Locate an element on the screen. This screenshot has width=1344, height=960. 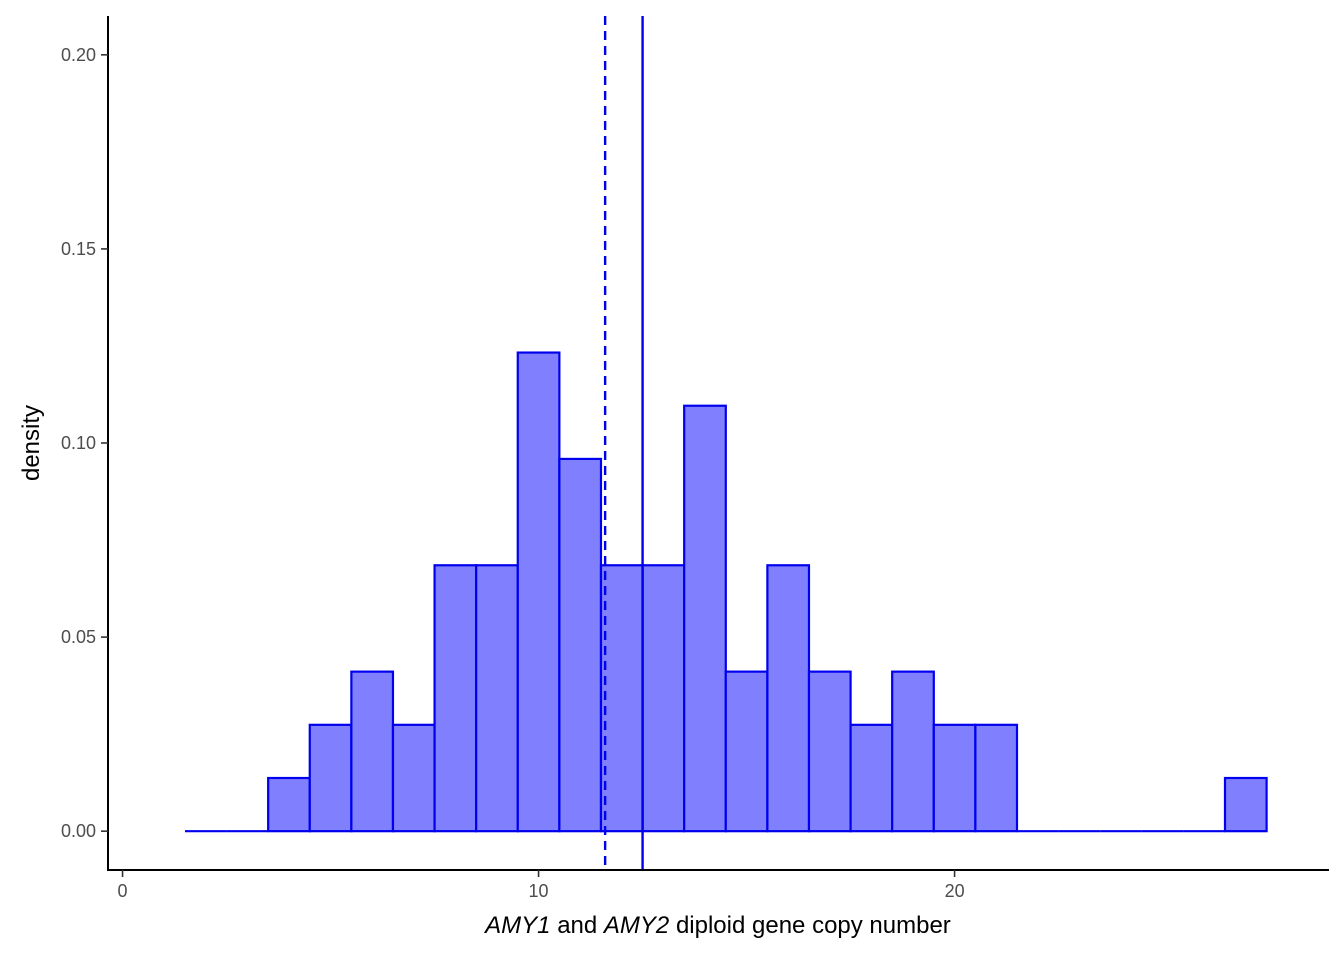
x-tick-label: 20 is located at coordinates (955, 891).